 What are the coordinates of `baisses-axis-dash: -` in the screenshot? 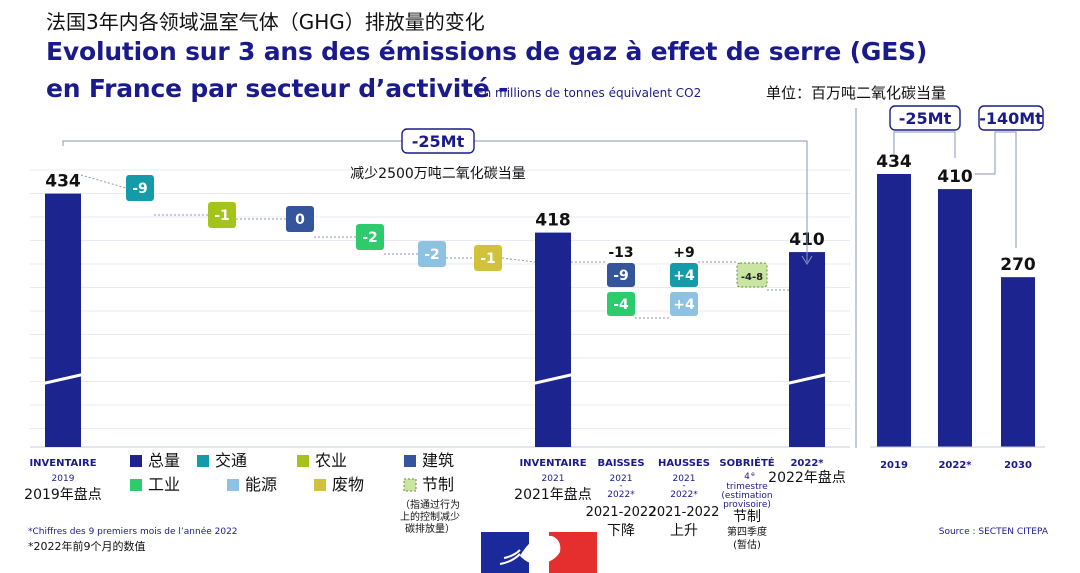 It's located at (620, 486).